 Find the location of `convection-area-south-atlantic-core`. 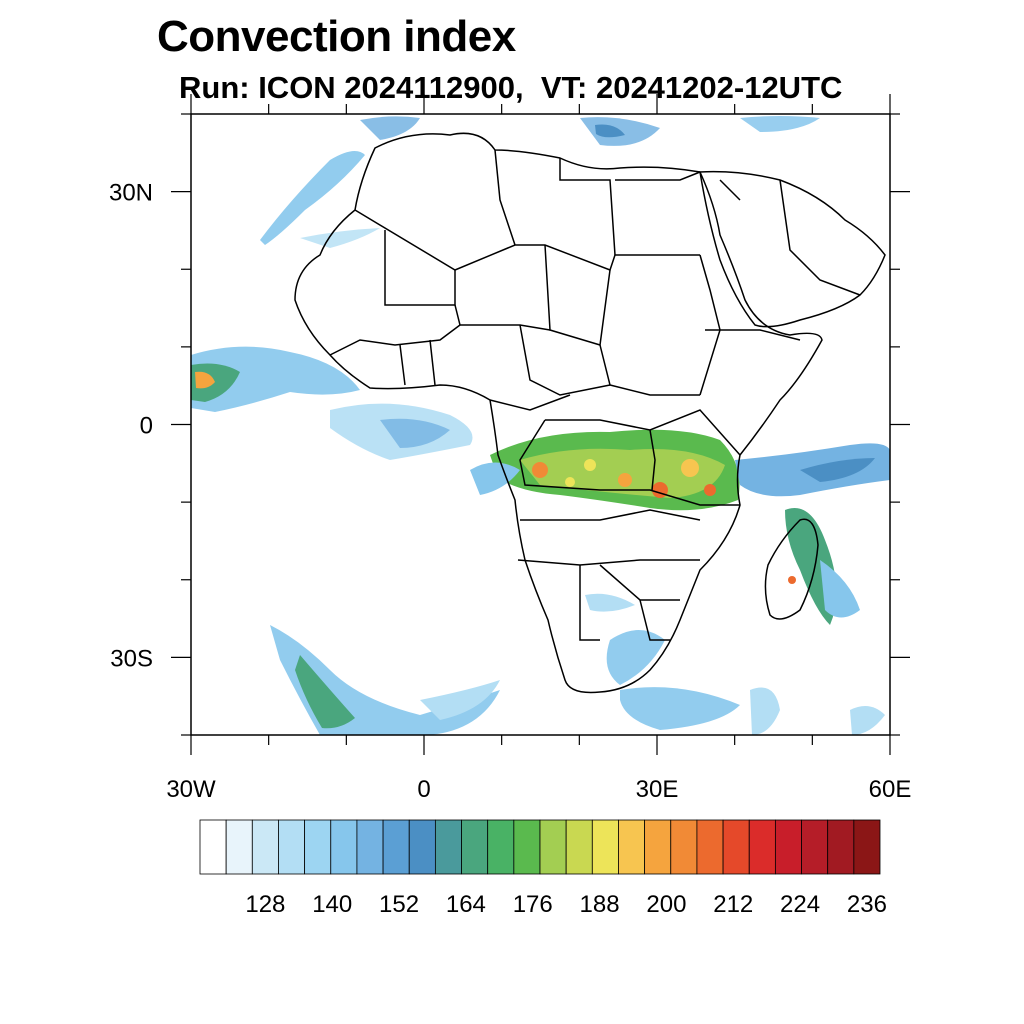

convection-area-south-atlantic-core is located at coordinates (325, 692).